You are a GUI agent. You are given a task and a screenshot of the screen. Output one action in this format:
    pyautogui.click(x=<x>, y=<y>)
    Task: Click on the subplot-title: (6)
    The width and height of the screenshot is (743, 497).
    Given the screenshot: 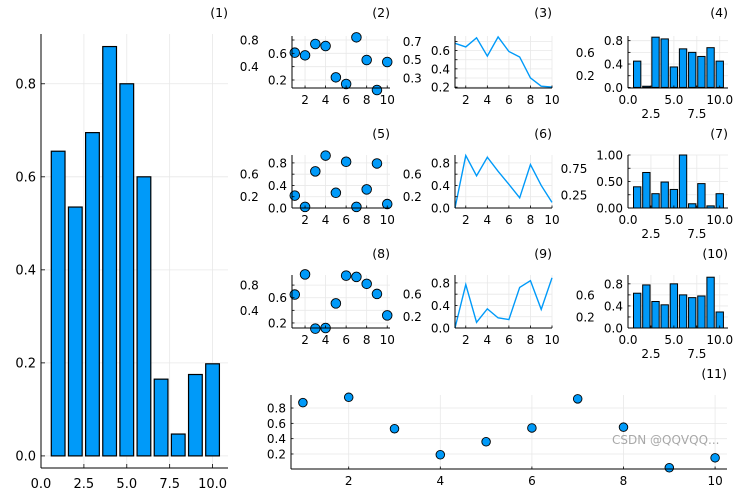 What is the action you would take?
    pyautogui.click(x=543, y=133)
    